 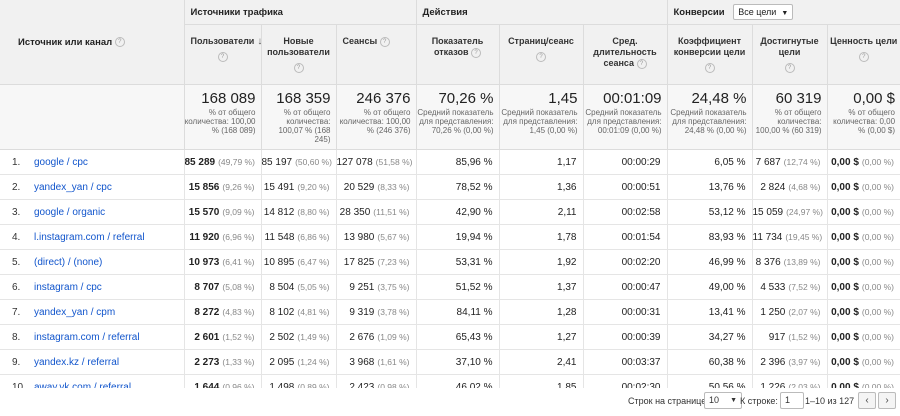 I want to click on source-cell: 2. yandex_yan / cpc, so click(x=92, y=187).